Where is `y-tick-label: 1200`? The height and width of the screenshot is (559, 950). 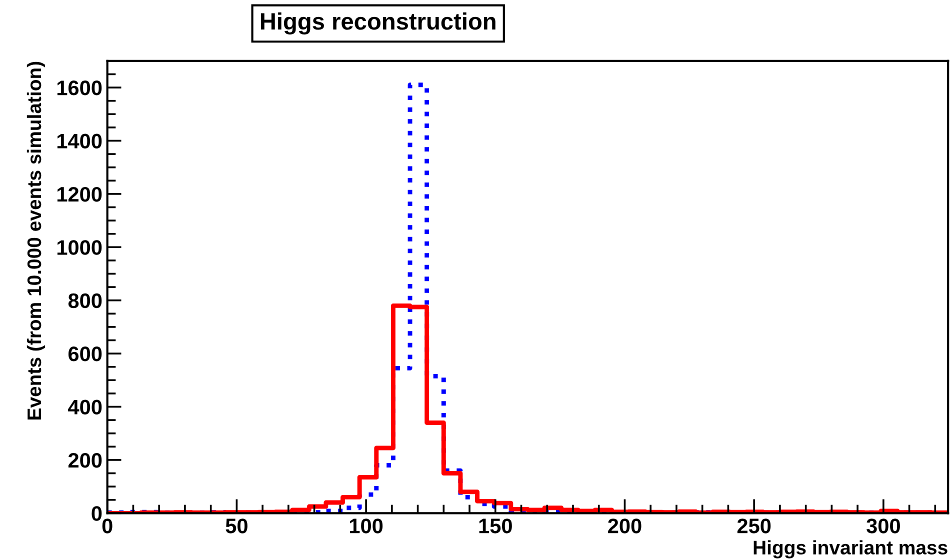
y-tick-label: 1200 is located at coordinates (79, 194).